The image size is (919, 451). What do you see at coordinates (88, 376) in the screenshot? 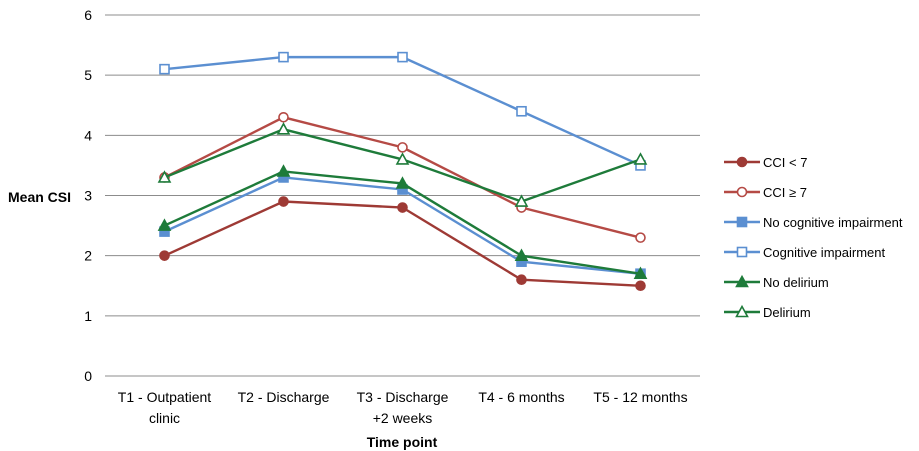
I see `y-tick-label: 0` at bounding box center [88, 376].